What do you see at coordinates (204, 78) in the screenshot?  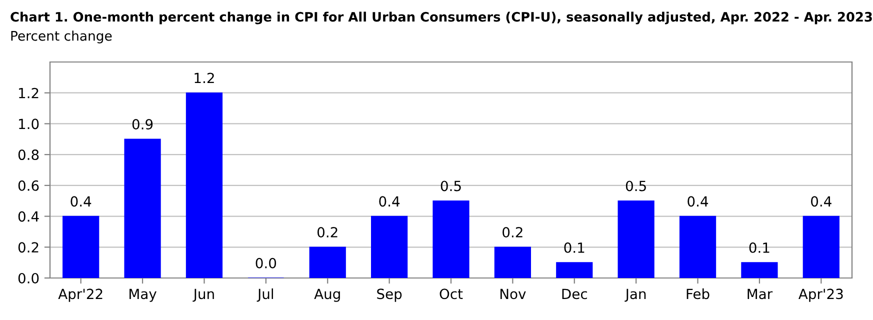 I see `data-label: 1.2` at bounding box center [204, 78].